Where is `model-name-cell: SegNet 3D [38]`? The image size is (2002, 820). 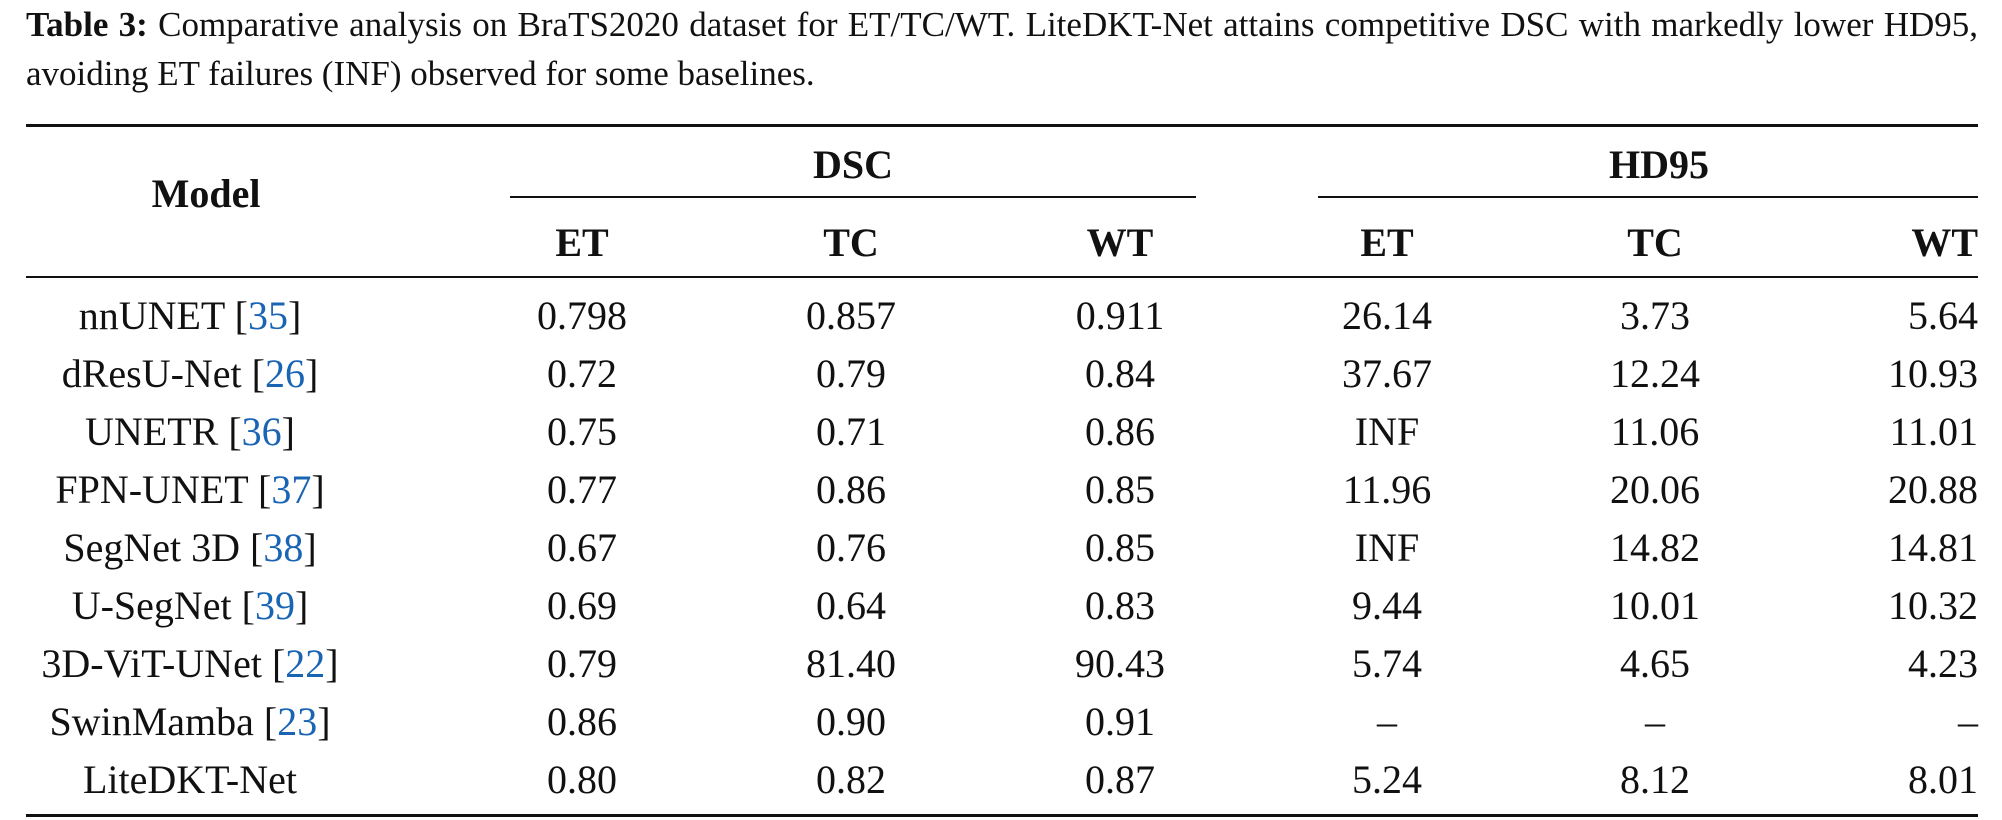
model-name-cell: SegNet 3D [38] is located at coordinates (190, 547).